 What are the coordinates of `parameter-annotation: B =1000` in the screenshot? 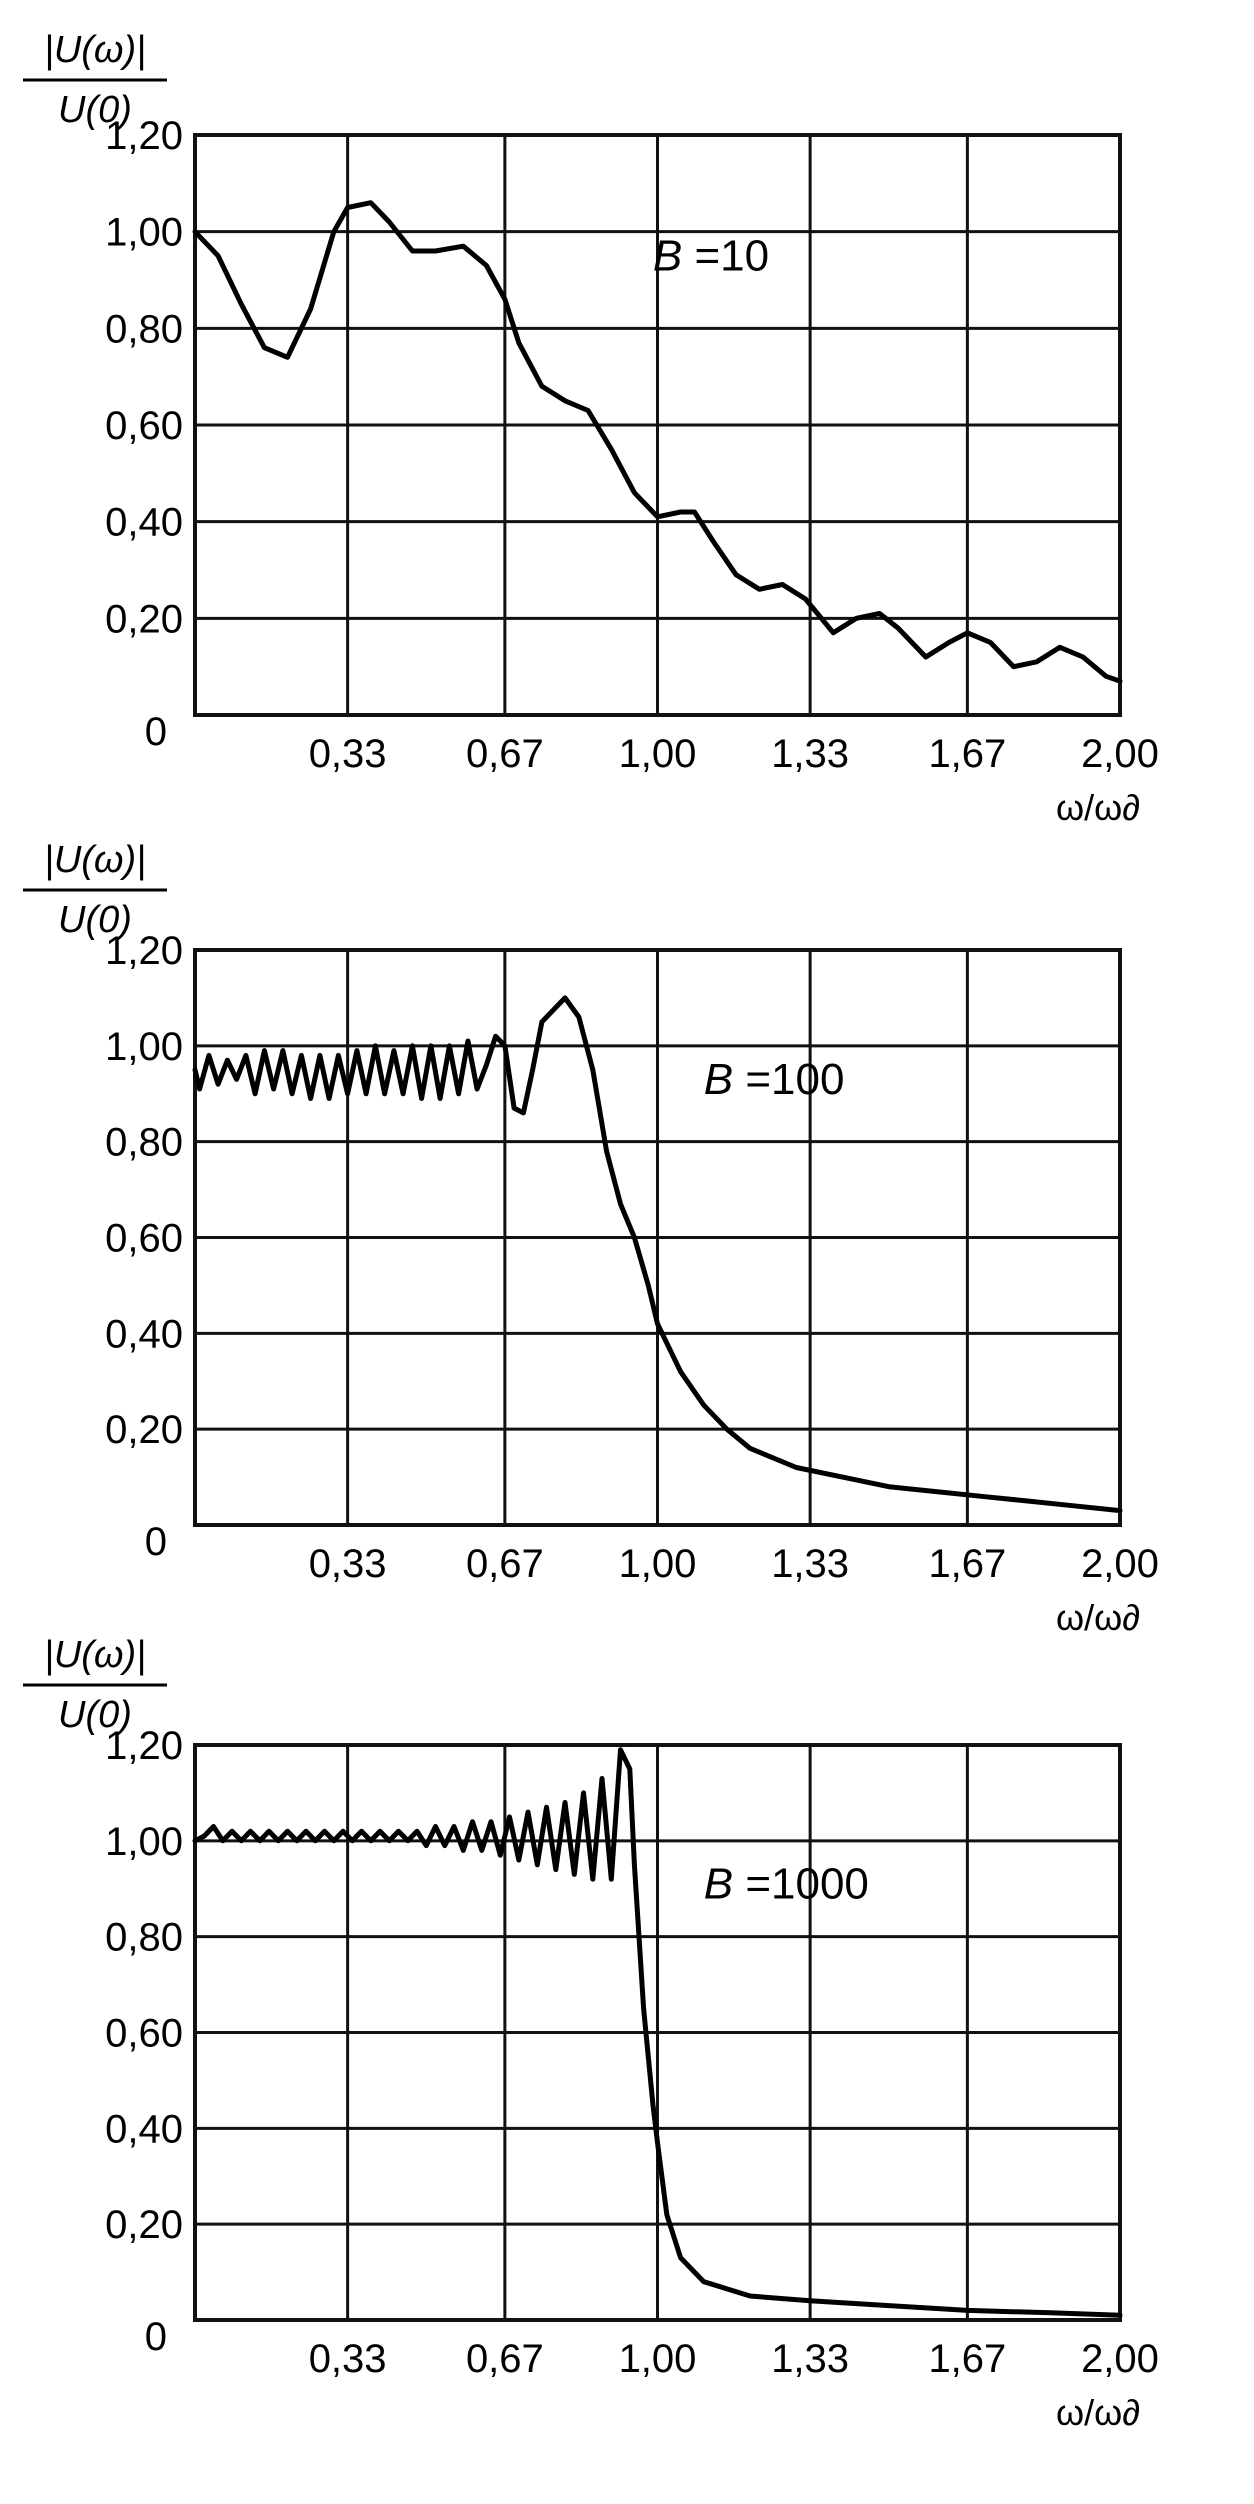 It's located at (786, 1883).